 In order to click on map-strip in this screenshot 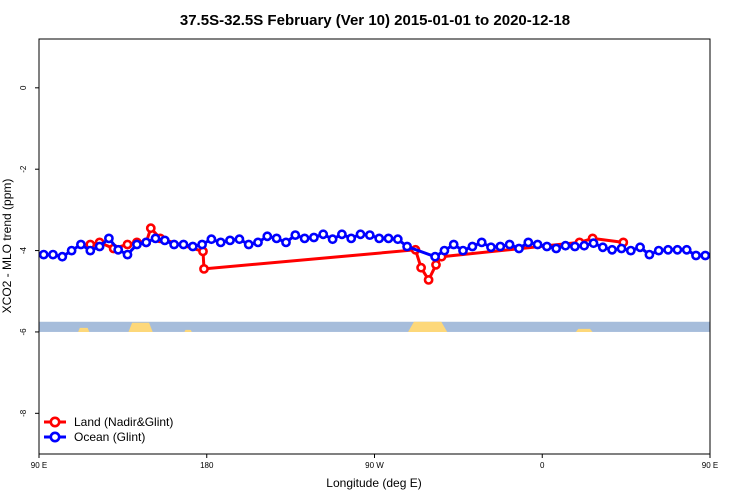, I will do `click(374, 326)`.